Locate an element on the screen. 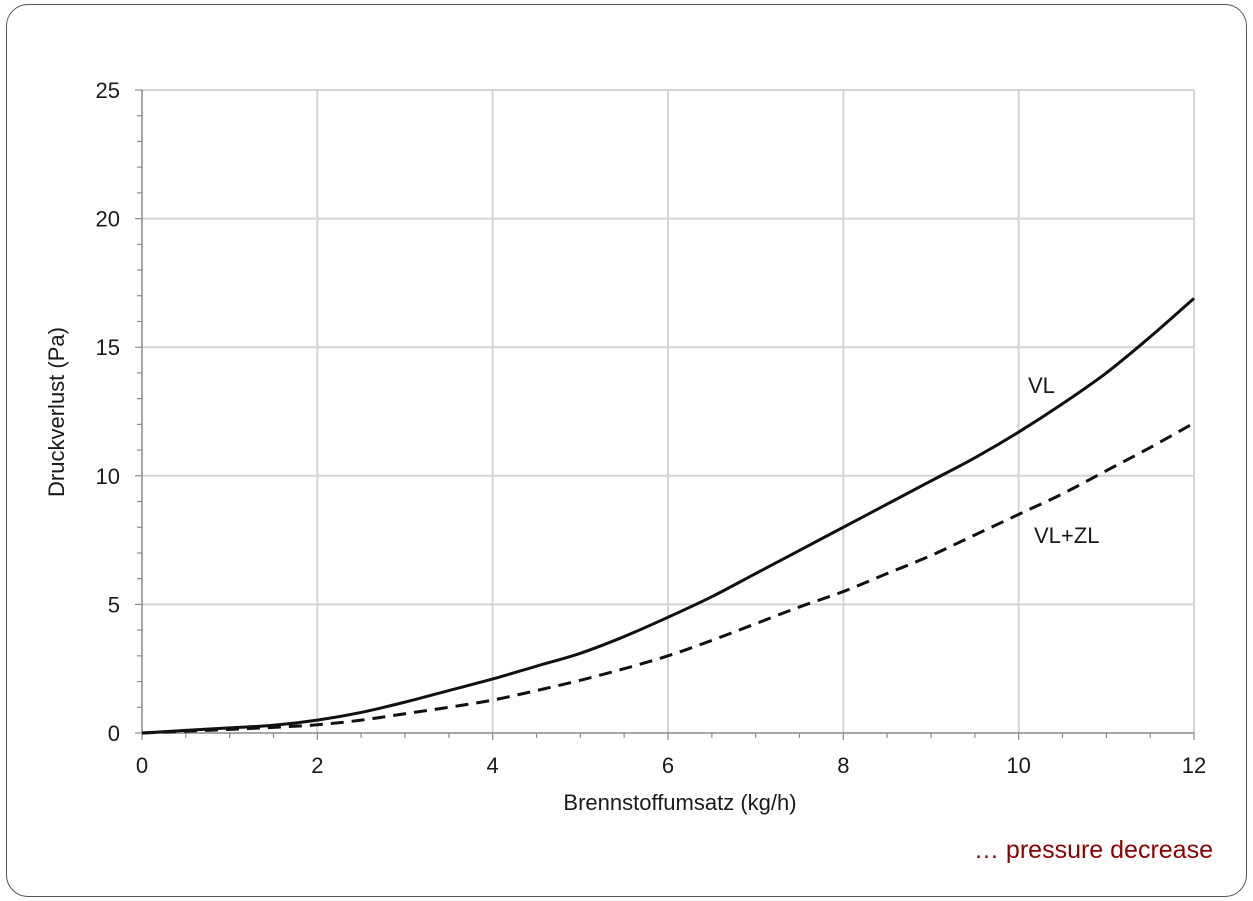 The width and height of the screenshot is (1253, 901). x-tick-label-4: 4 is located at coordinates (493, 765).